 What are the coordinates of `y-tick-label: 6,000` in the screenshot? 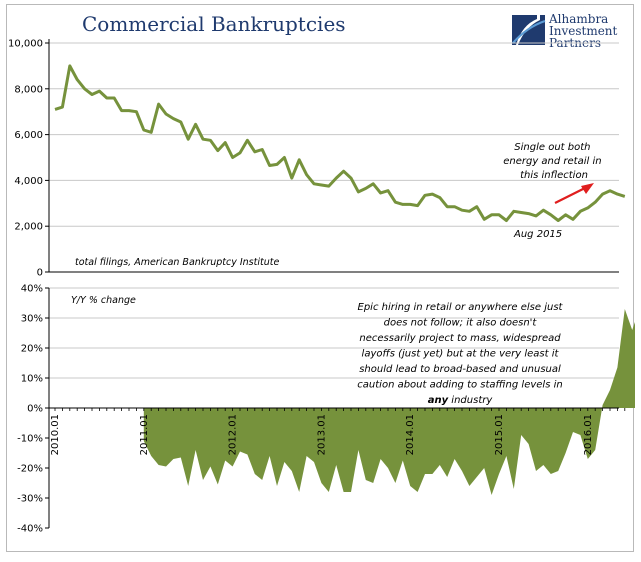 It's located at (28, 135).